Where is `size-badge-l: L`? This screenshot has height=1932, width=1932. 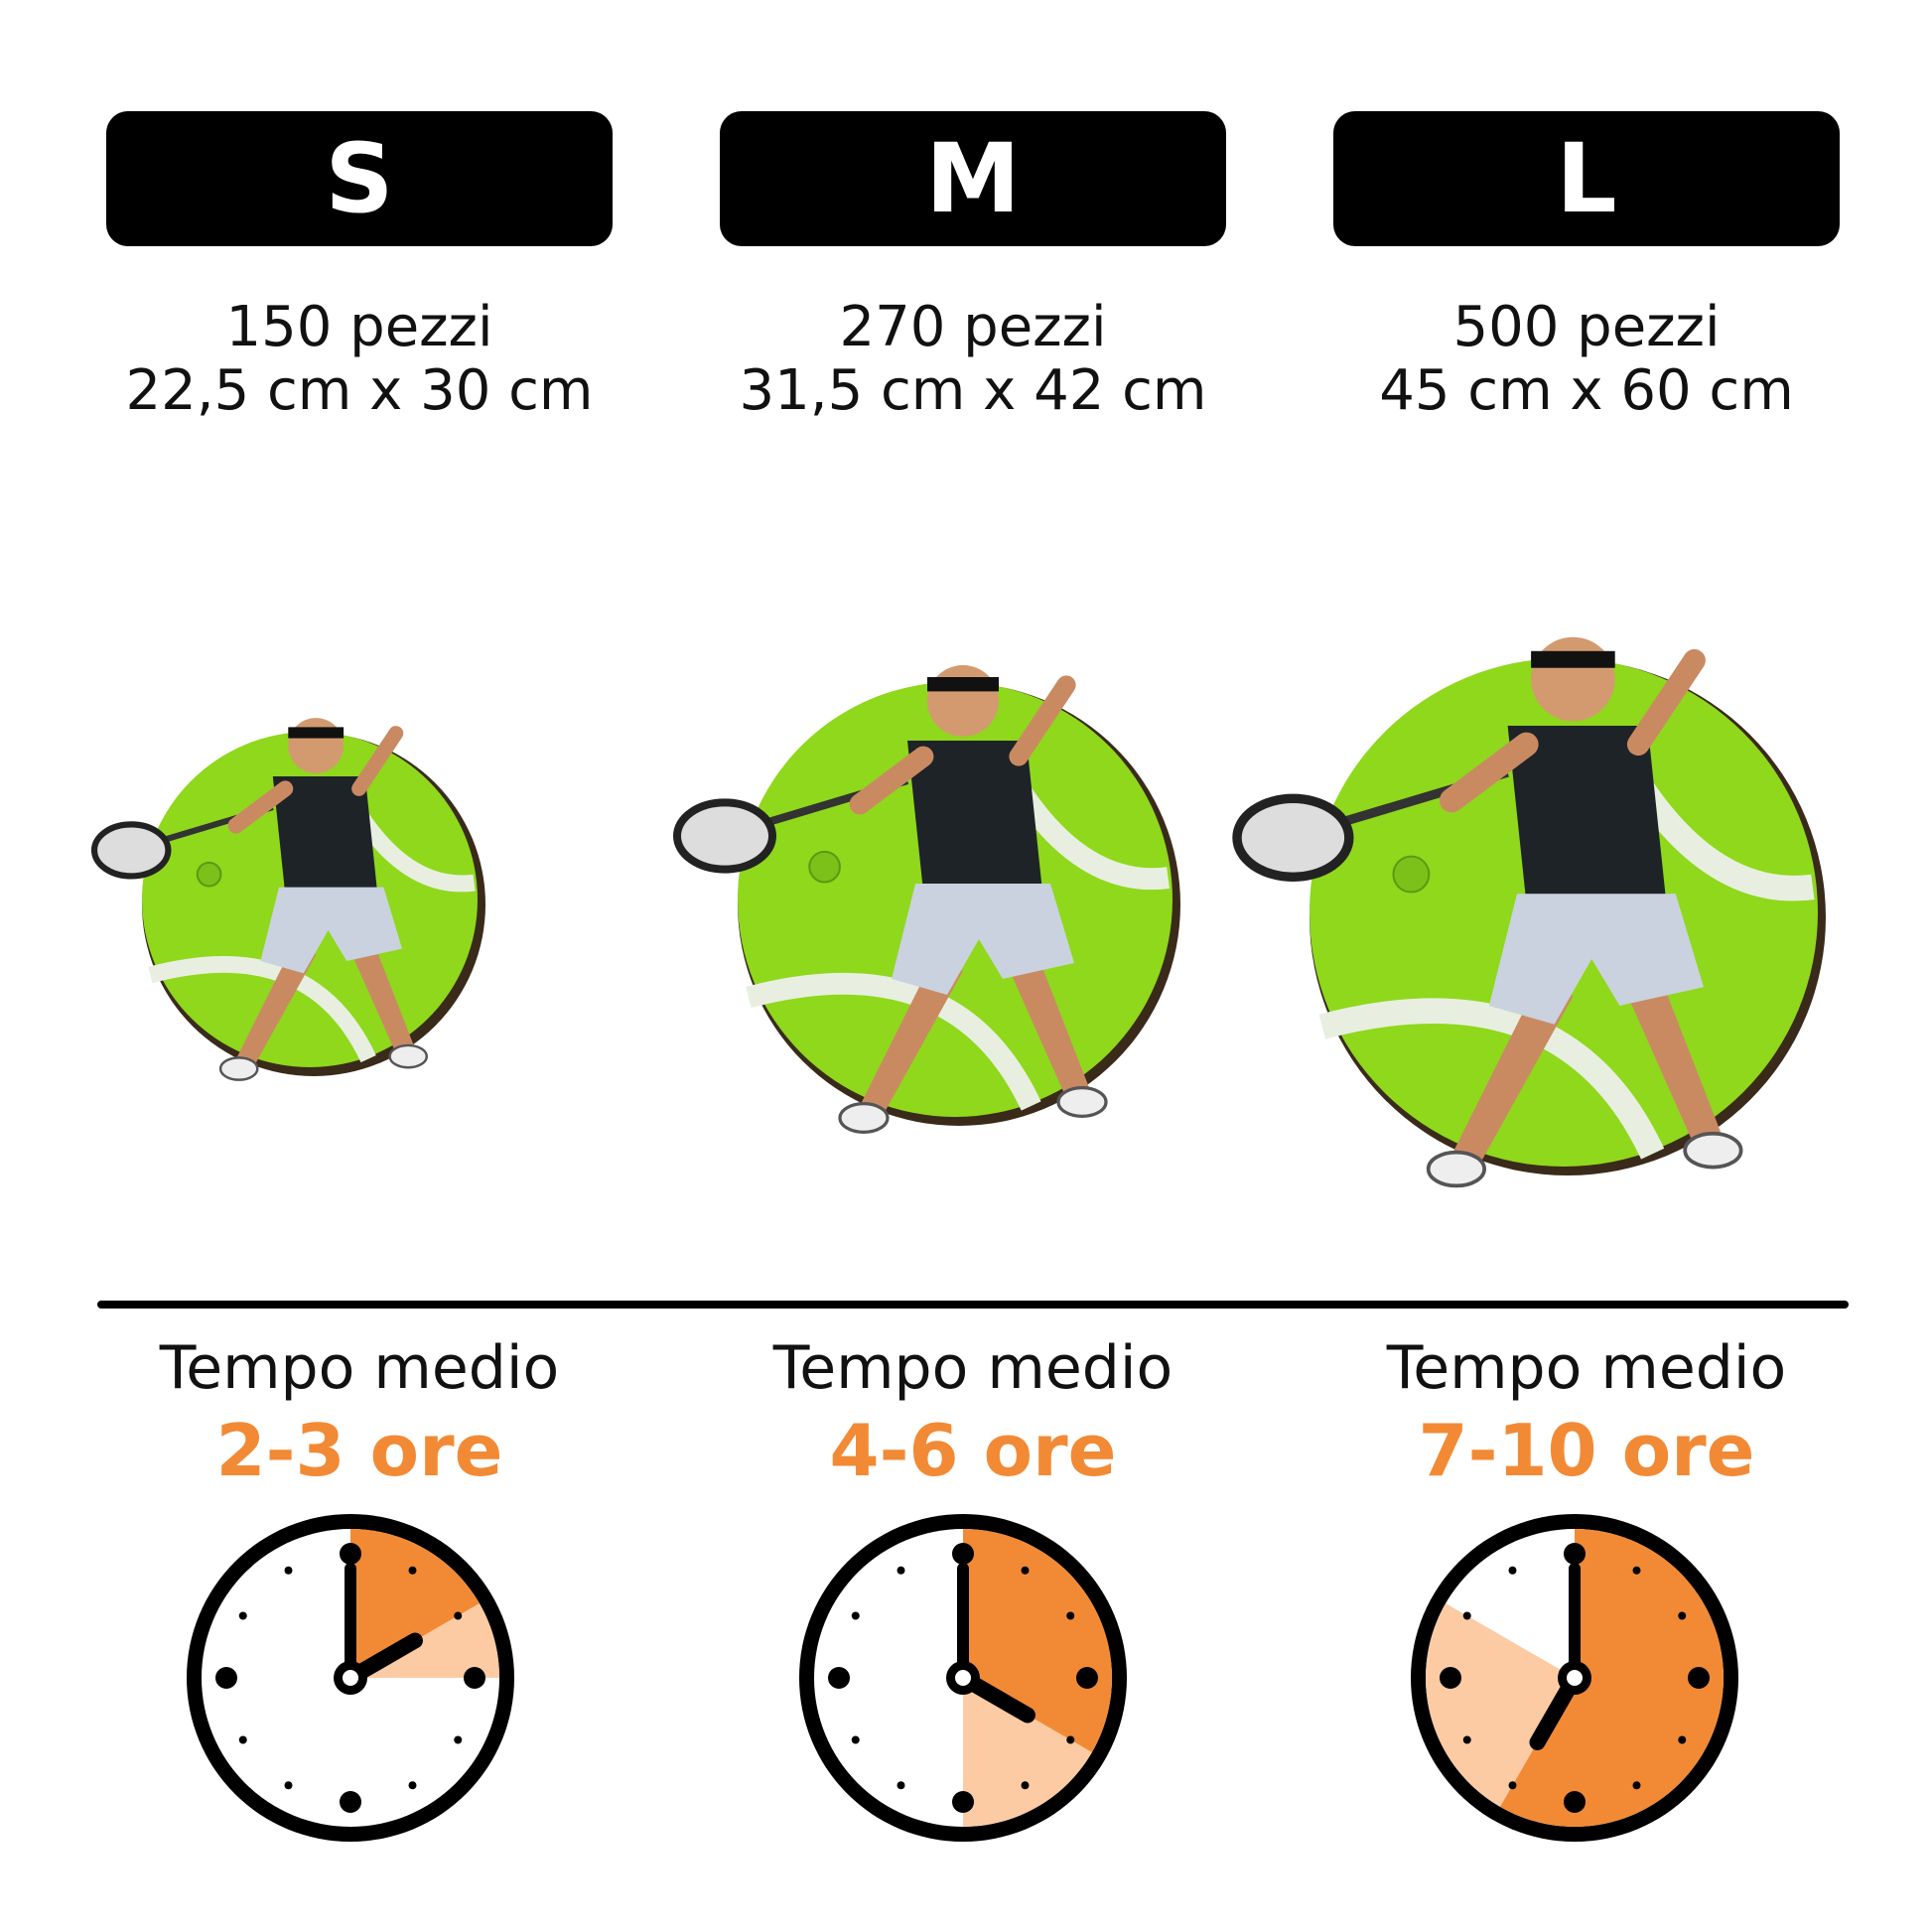 size-badge-l: L is located at coordinates (1587, 178).